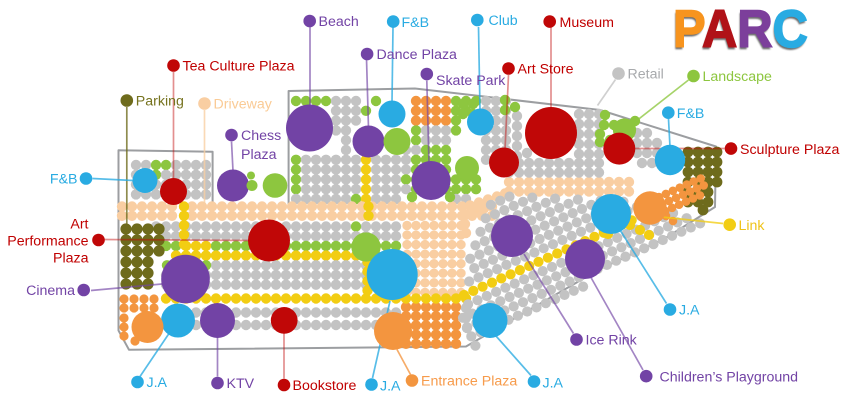  Describe the element at coordinates (789, 150) in the screenshot. I see `svg-text: Sculpture Plaza` at that location.